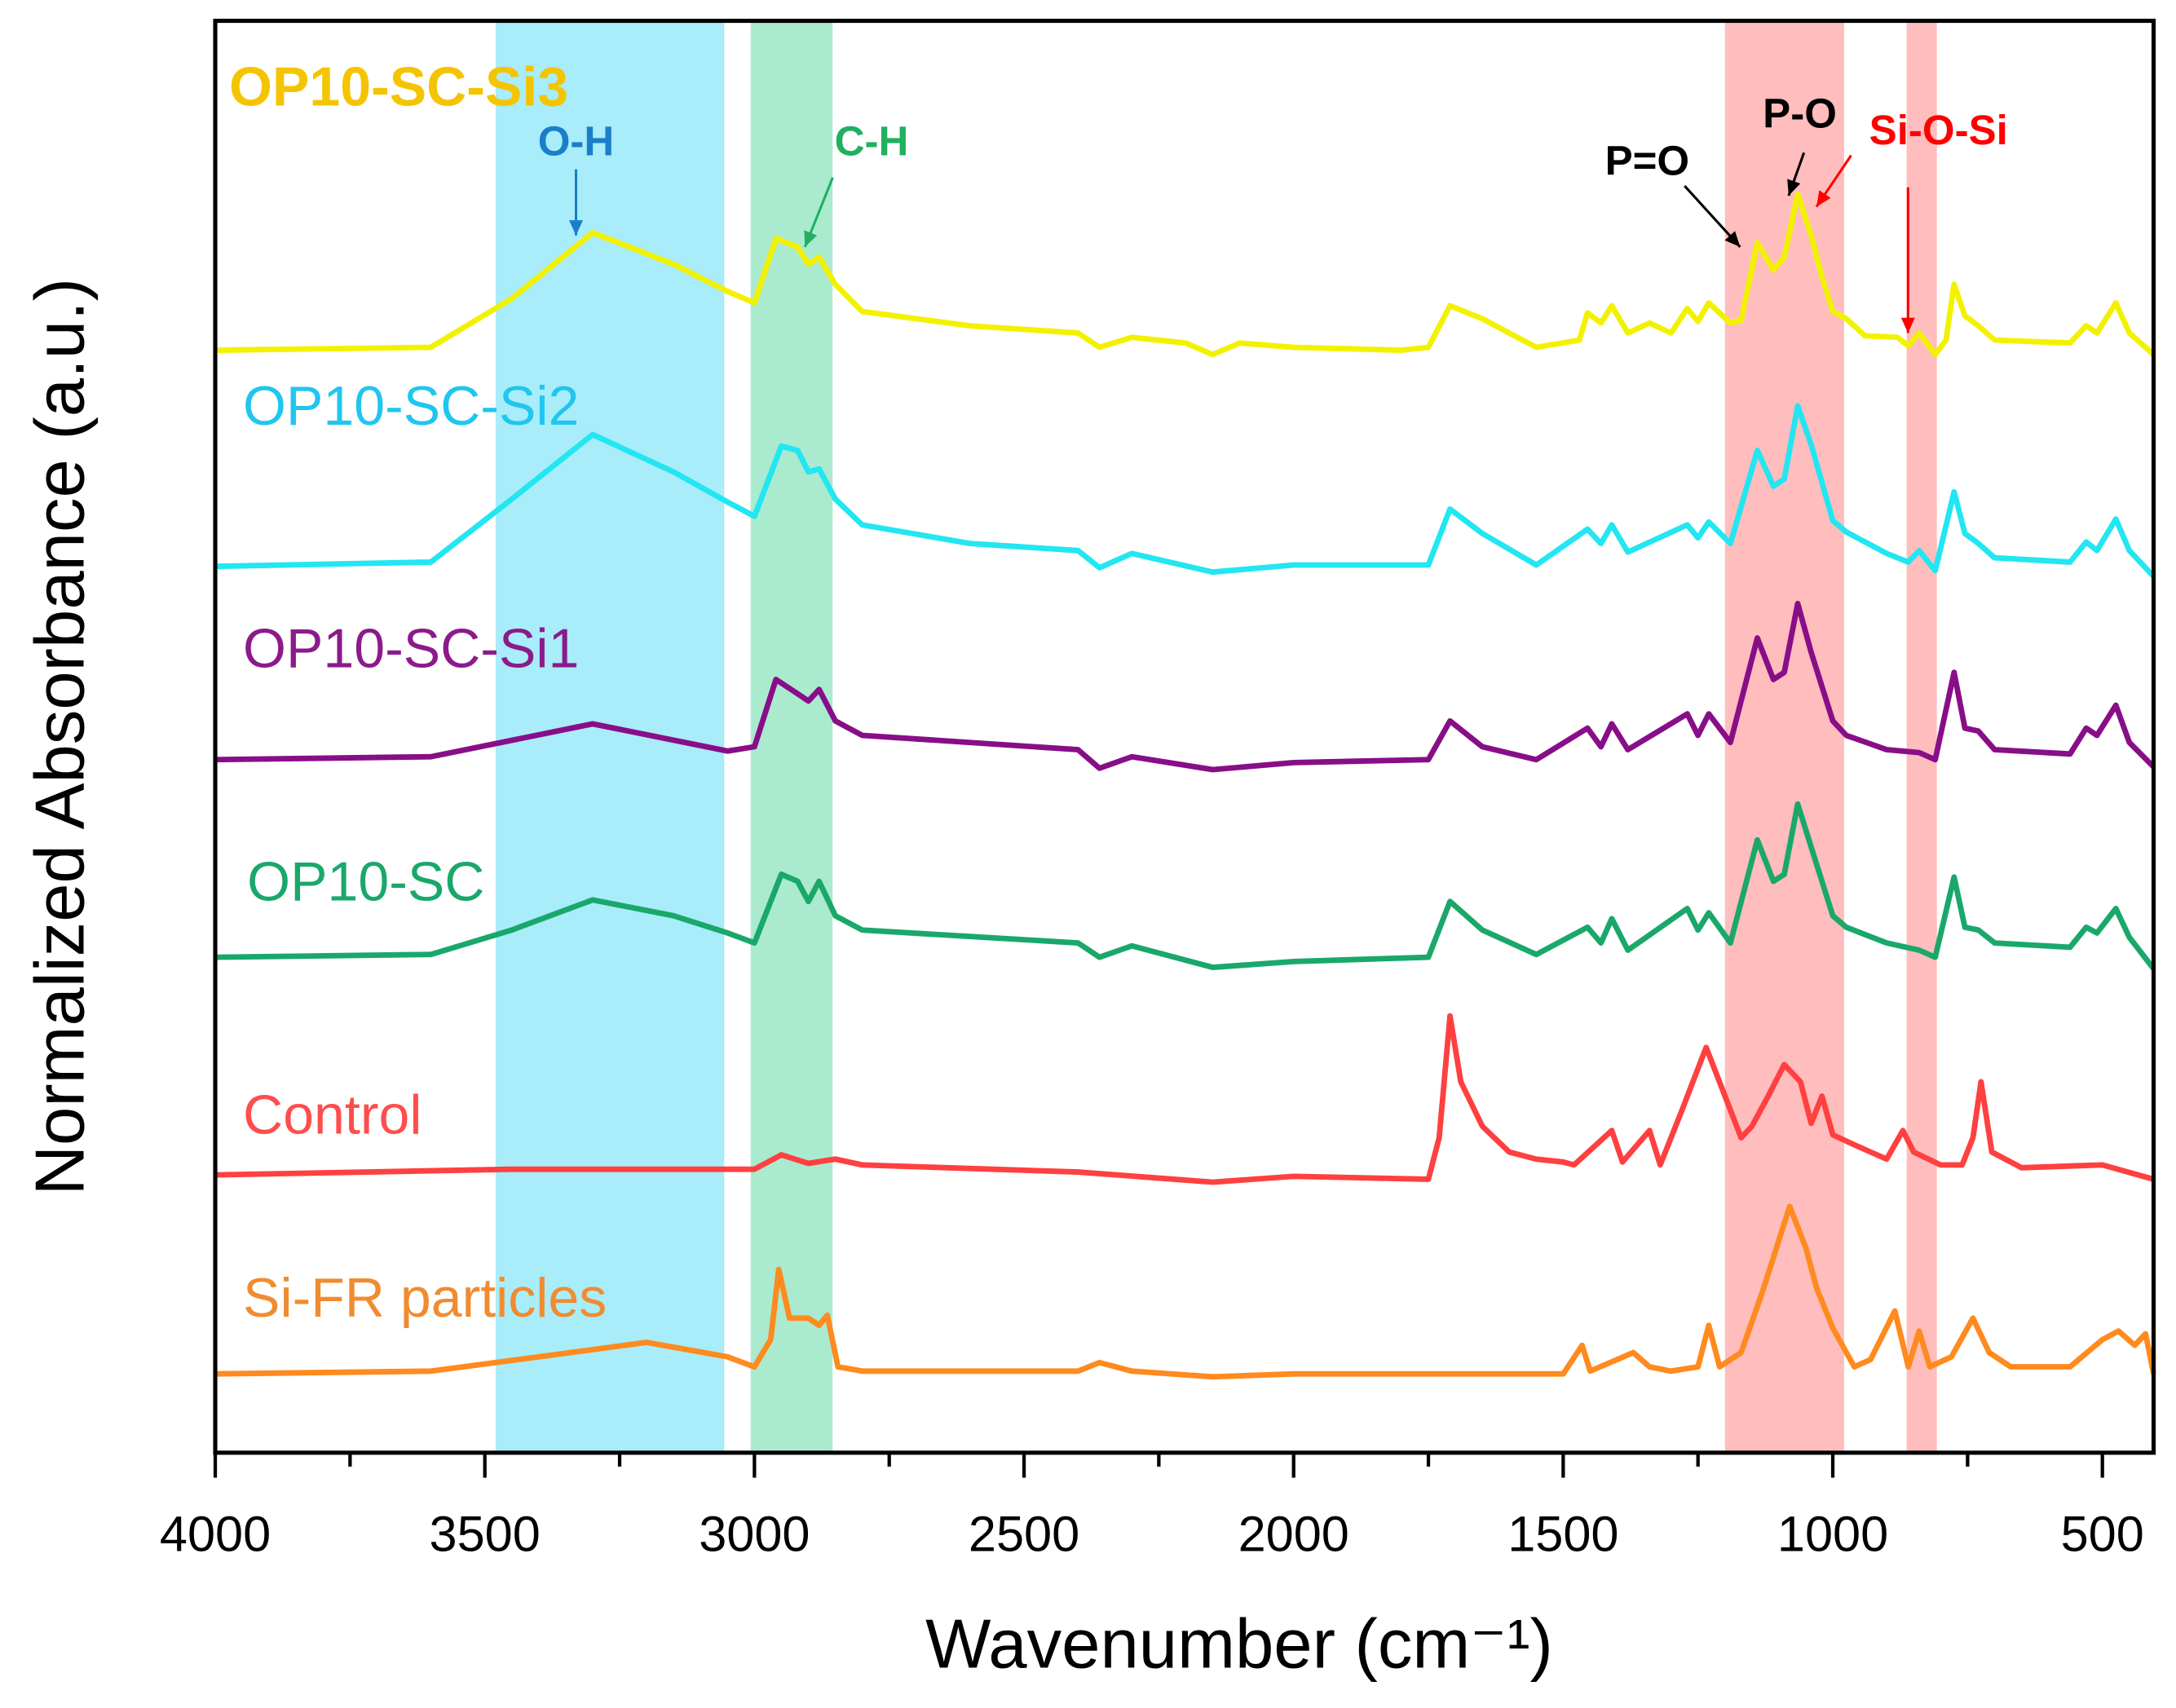 The image size is (2176, 1708). What do you see at coordinates (1024, 1534) in the screenshot?
I see `x-tick-label: 2500` at bounding box center [1024, 1534].